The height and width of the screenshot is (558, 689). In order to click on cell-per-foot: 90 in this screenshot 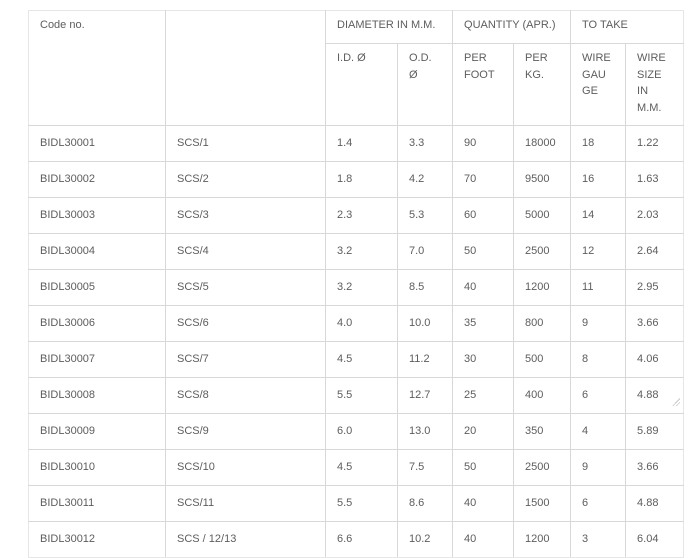, I will do `click(483, 143)`.